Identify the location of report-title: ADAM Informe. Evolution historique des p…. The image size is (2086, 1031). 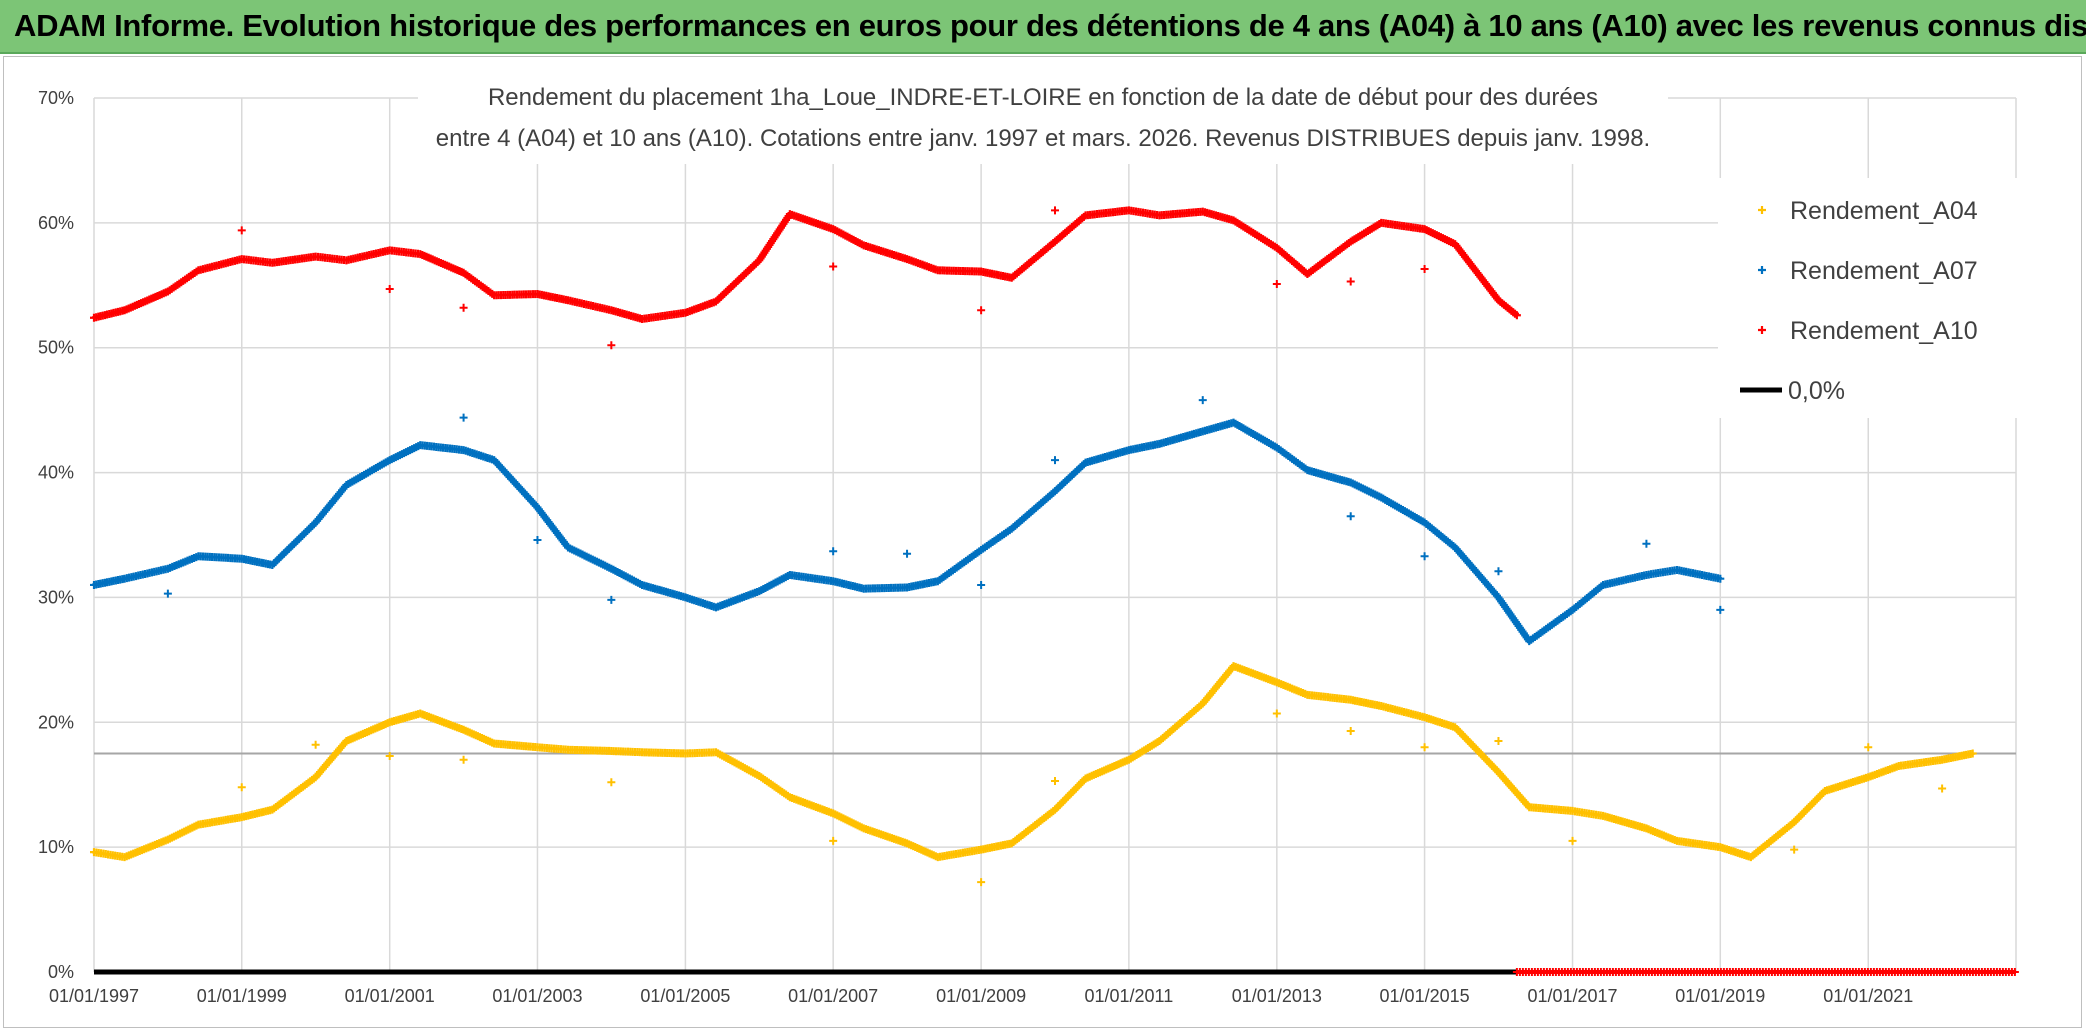
(1050, 25).